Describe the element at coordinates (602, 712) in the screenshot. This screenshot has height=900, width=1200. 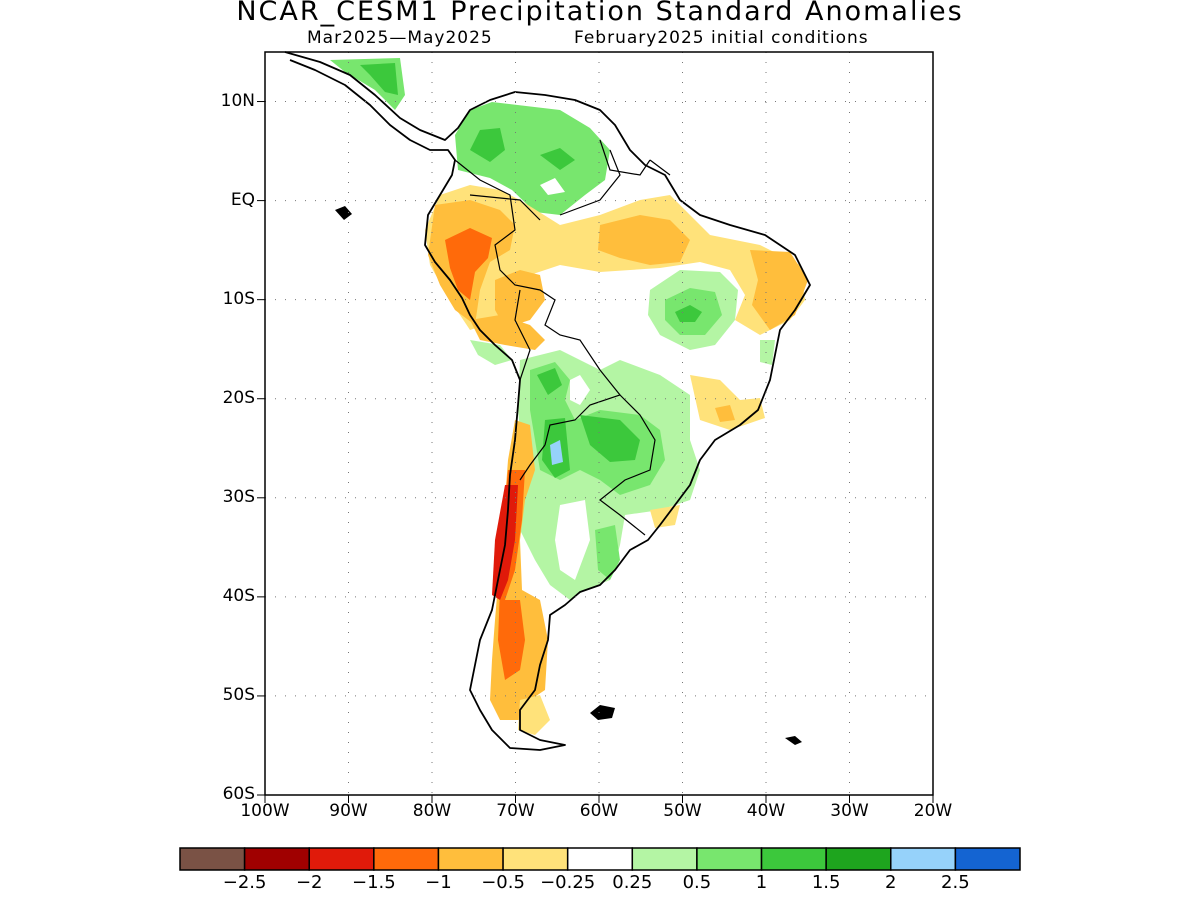
I see `falkland-islands` at that location.